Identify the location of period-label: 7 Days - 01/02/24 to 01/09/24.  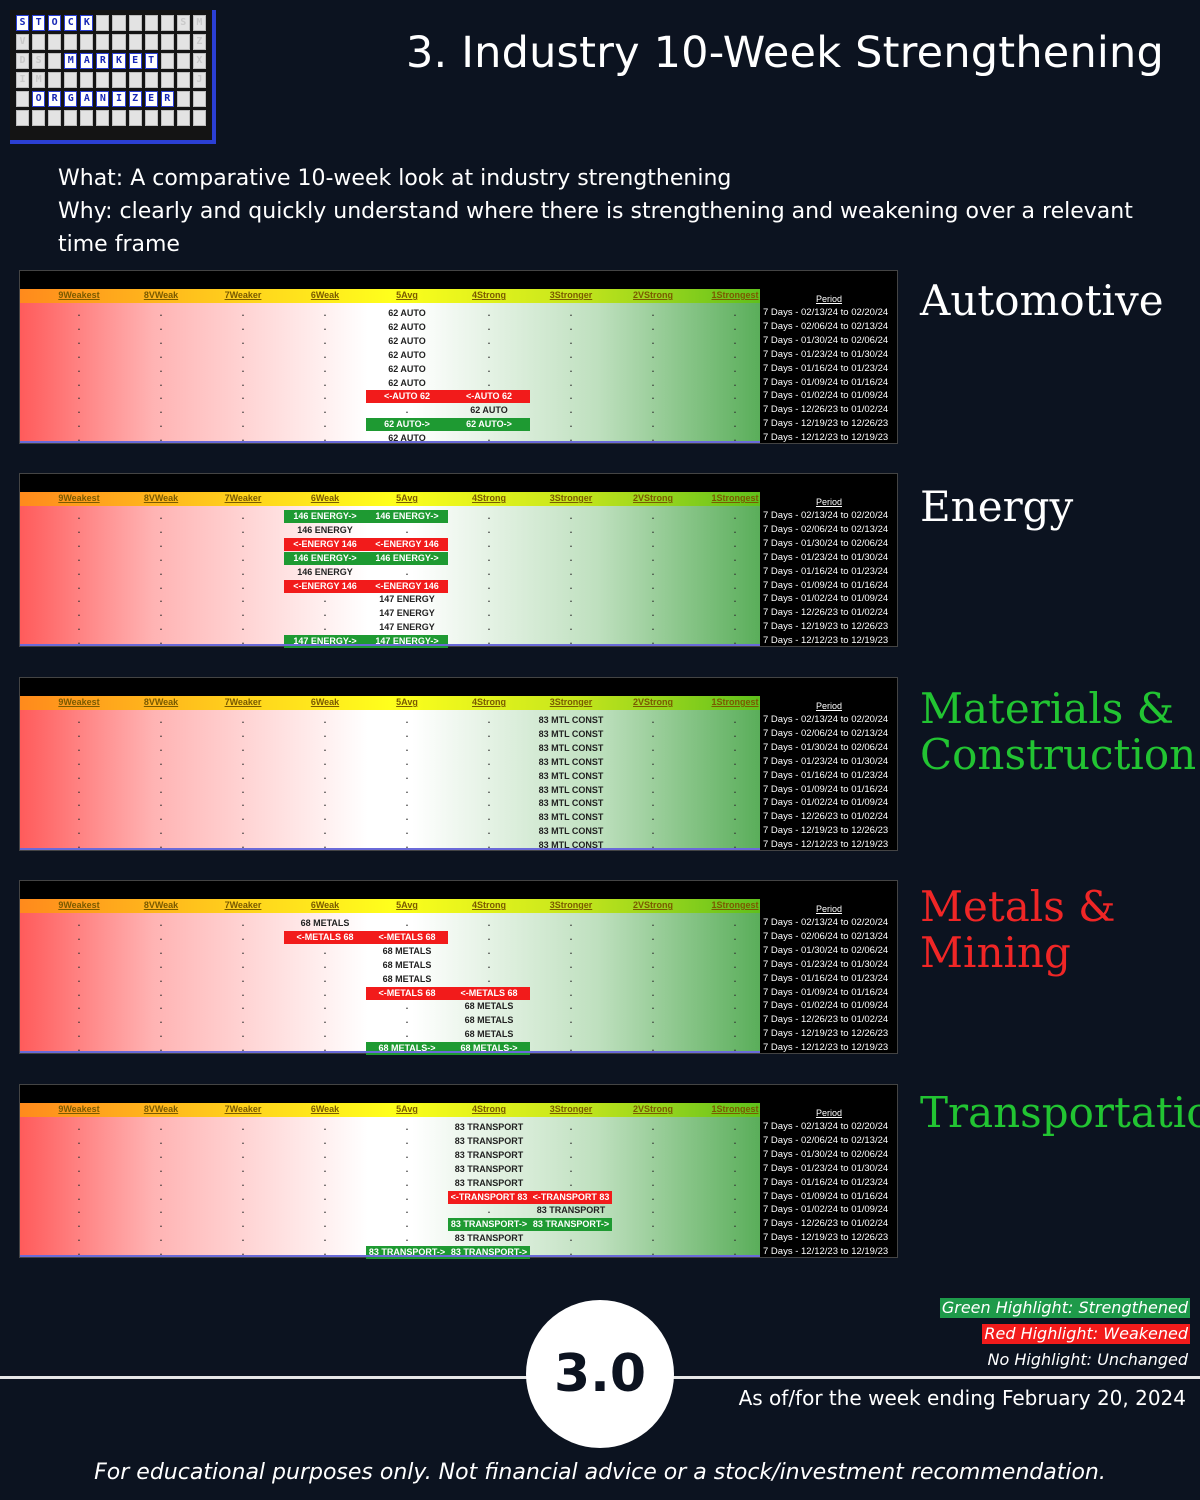
(826, 599).